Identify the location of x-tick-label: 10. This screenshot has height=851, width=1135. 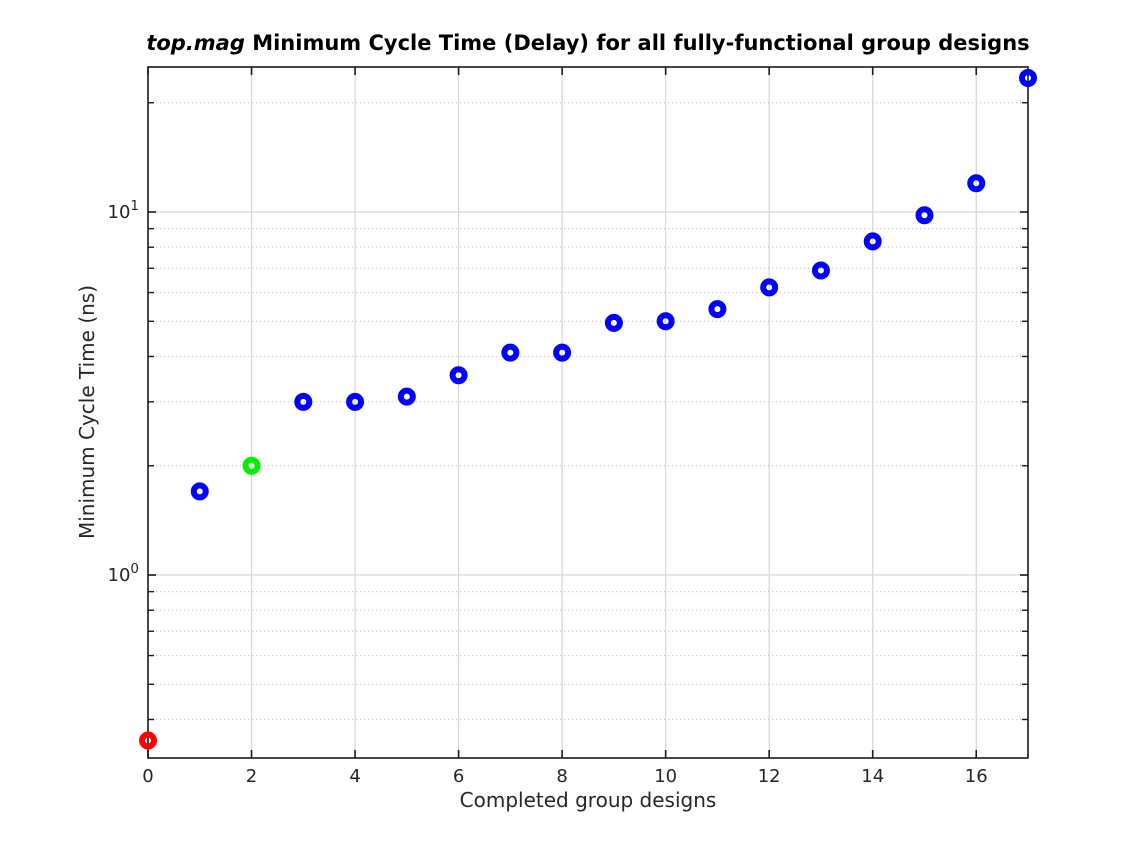
(665, 776).